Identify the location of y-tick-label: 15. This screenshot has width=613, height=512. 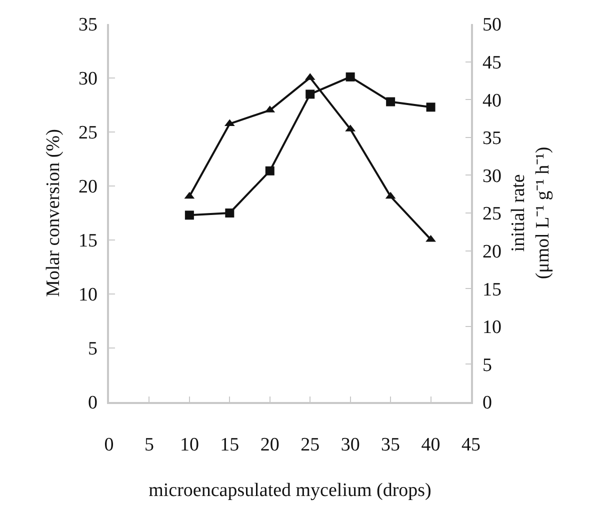
(88, 241).